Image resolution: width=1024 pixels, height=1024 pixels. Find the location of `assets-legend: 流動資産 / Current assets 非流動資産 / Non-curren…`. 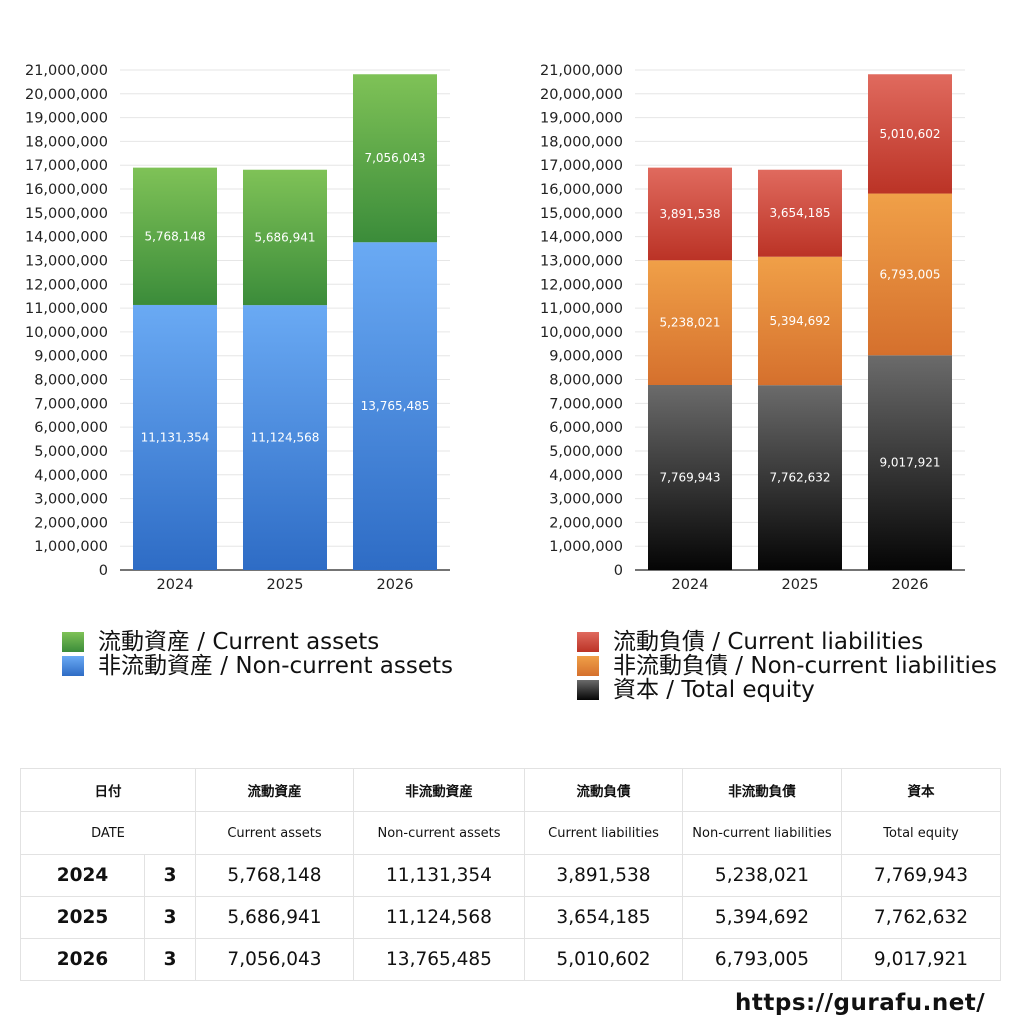

assets-legend: 流動資産 / Current assets 非流動資産 / Non-curren… is located at coordinates (257, 654).